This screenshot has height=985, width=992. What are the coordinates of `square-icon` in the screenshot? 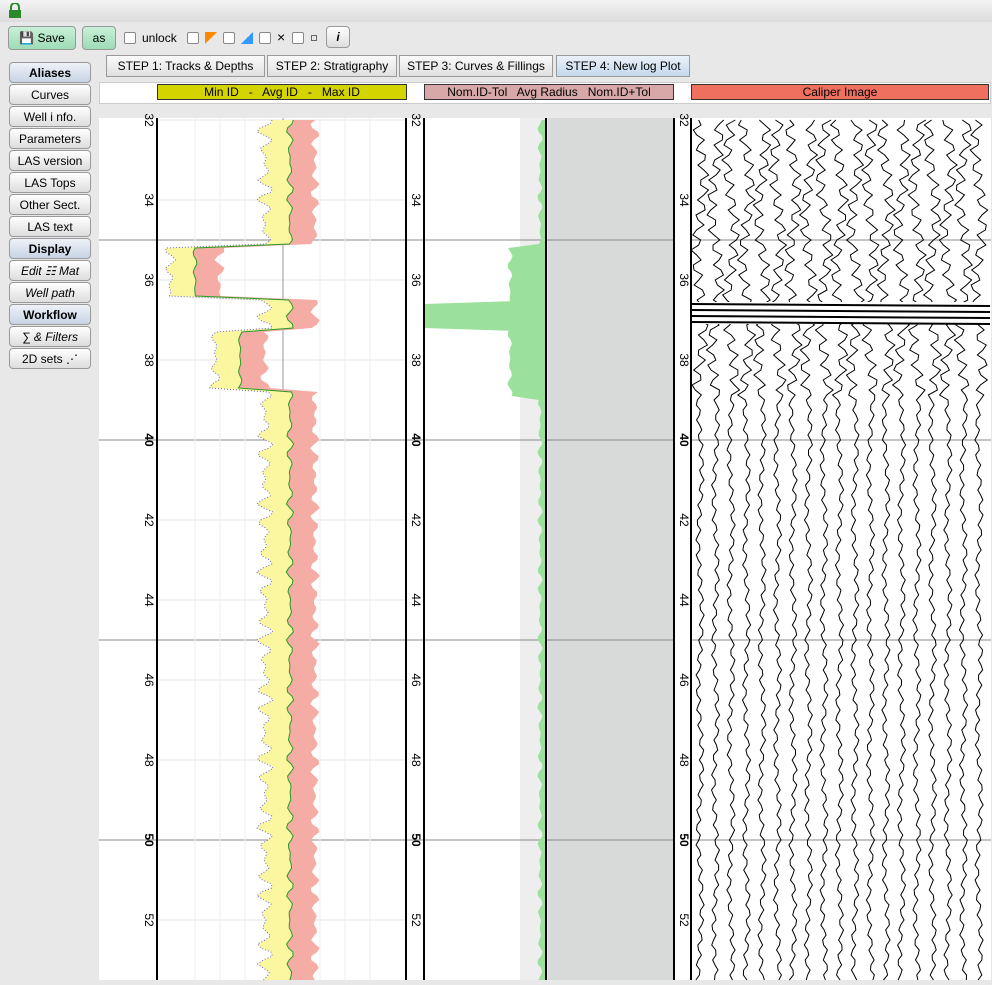 It's located at (314, 38).